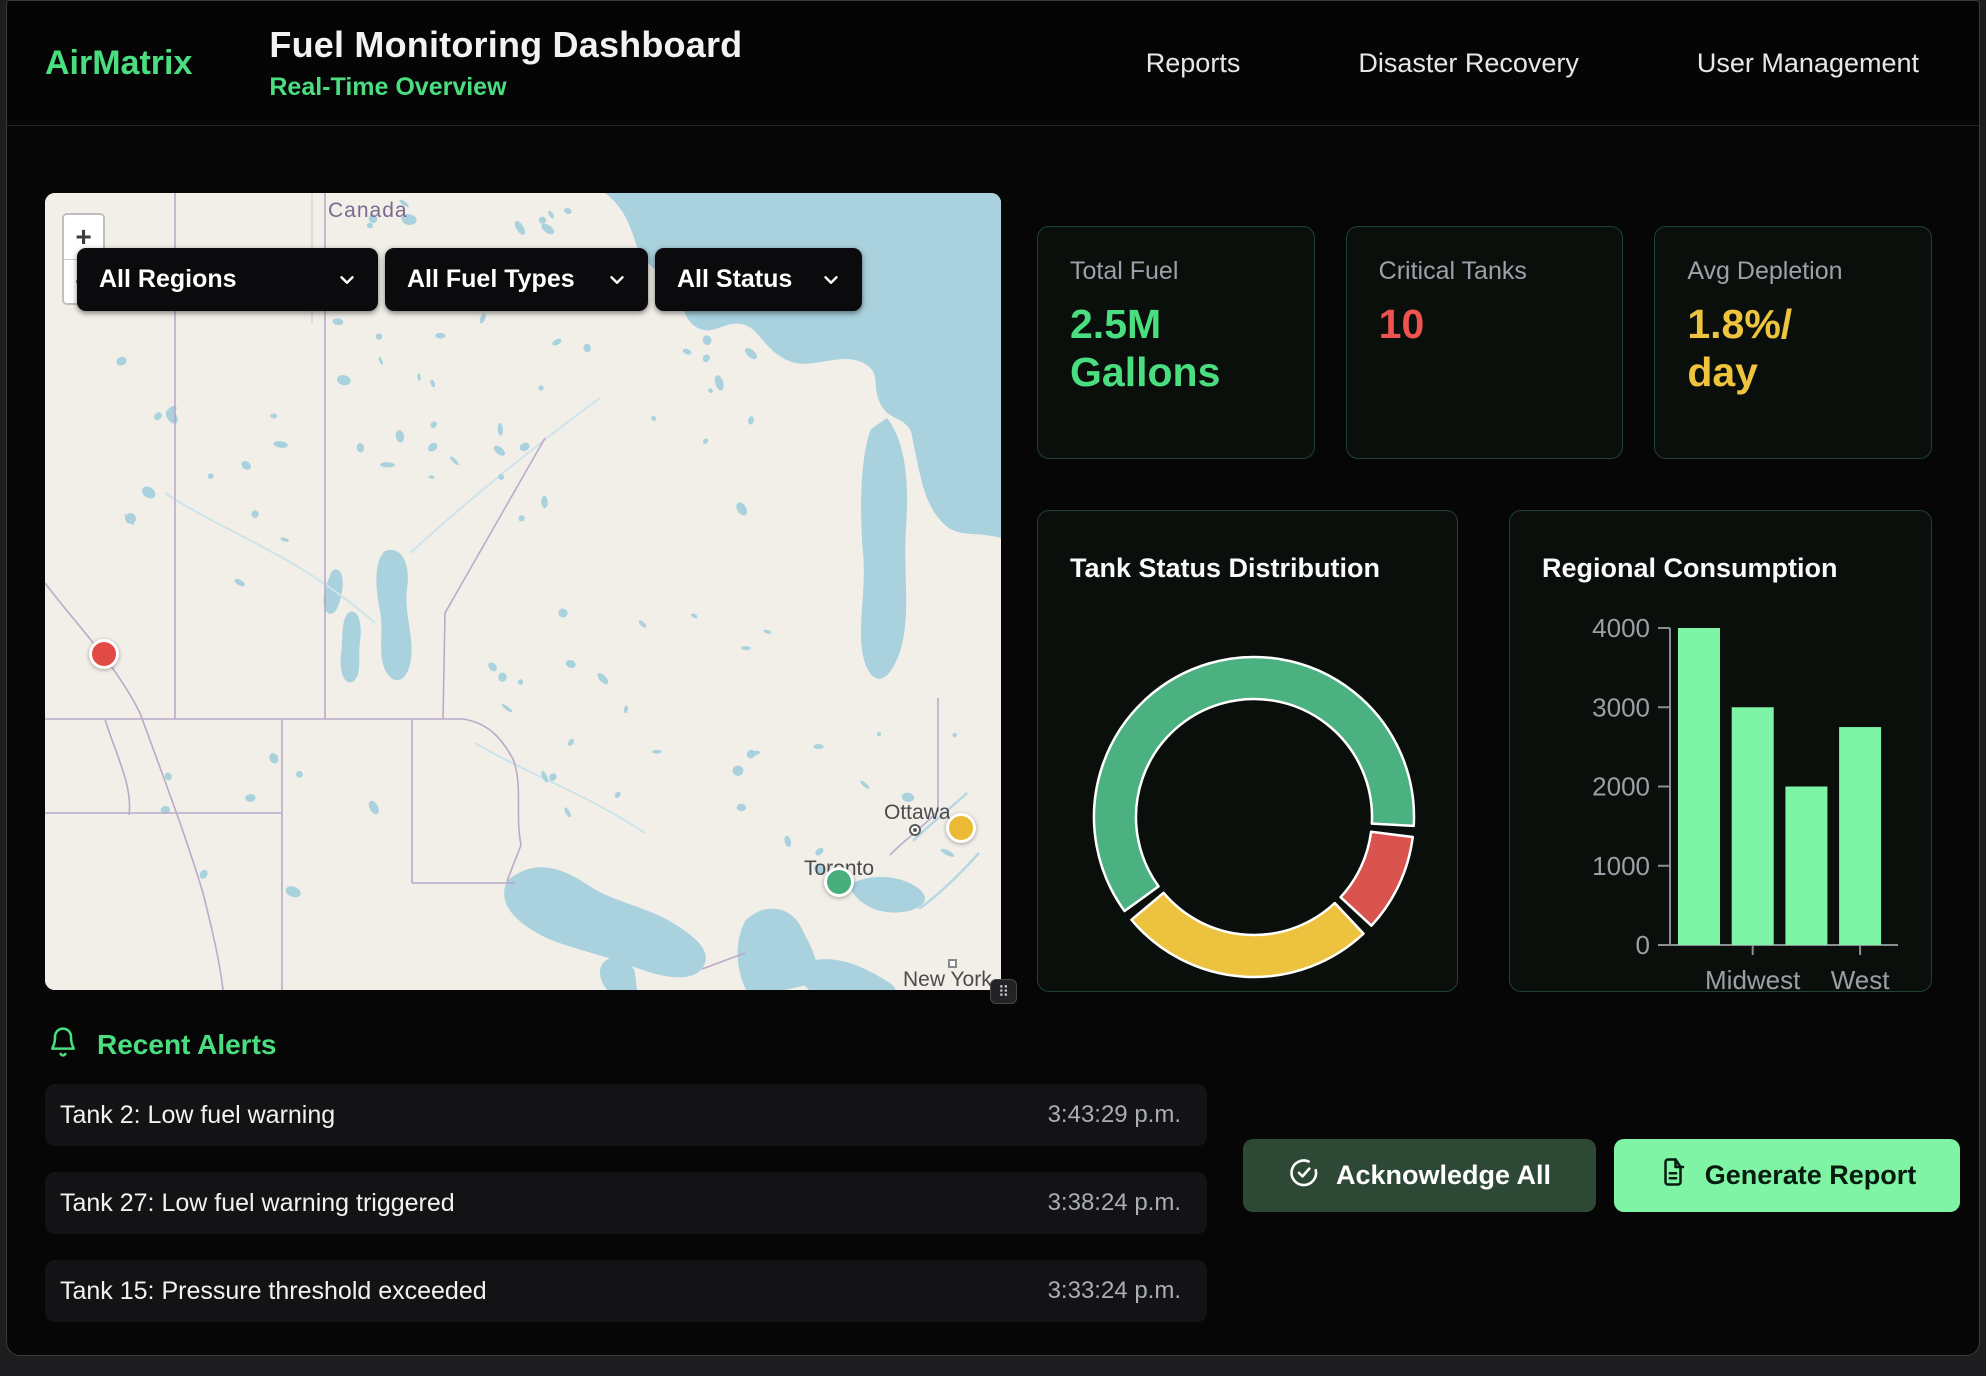 This screenshot has width=1986, height=1376. I want to click on svg-text: Midwest, so click(1753, 979).